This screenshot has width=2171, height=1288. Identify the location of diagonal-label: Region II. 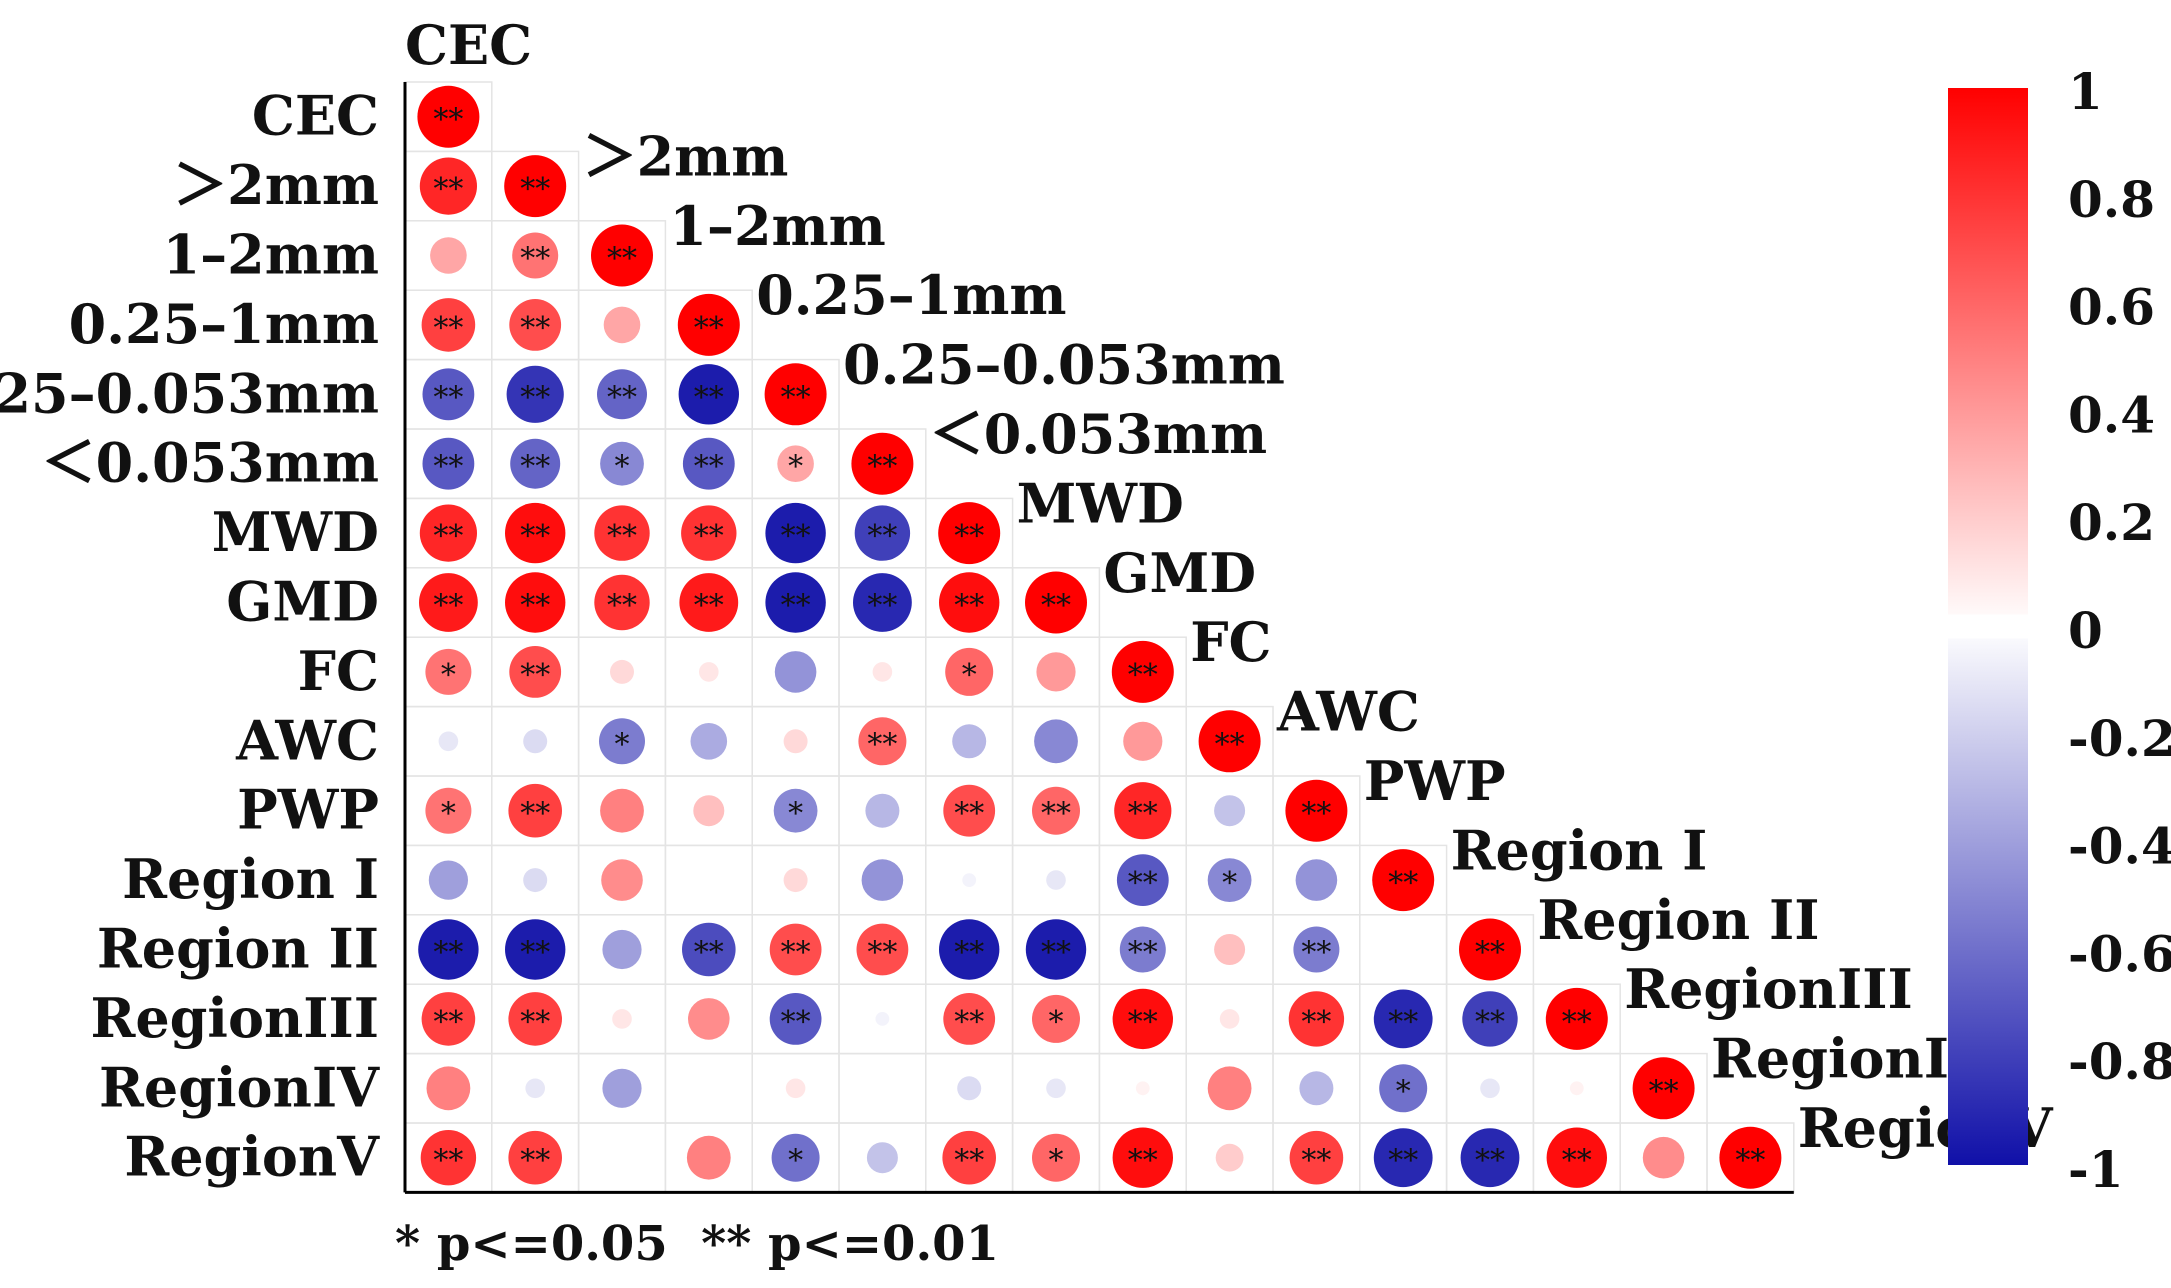
(1678, 920).